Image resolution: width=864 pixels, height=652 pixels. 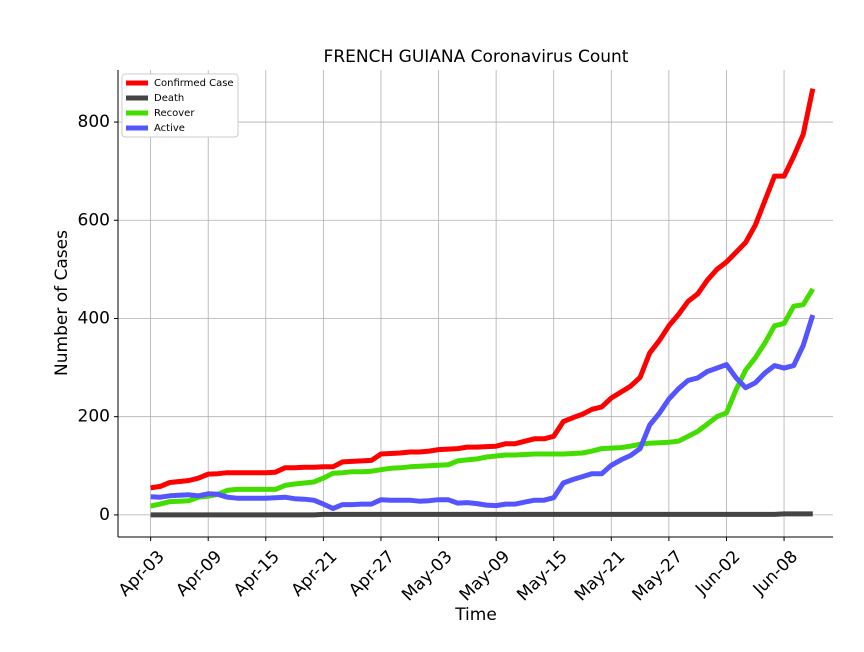 I want to click on y-tick-label: 600, so click(x=94, y=220).